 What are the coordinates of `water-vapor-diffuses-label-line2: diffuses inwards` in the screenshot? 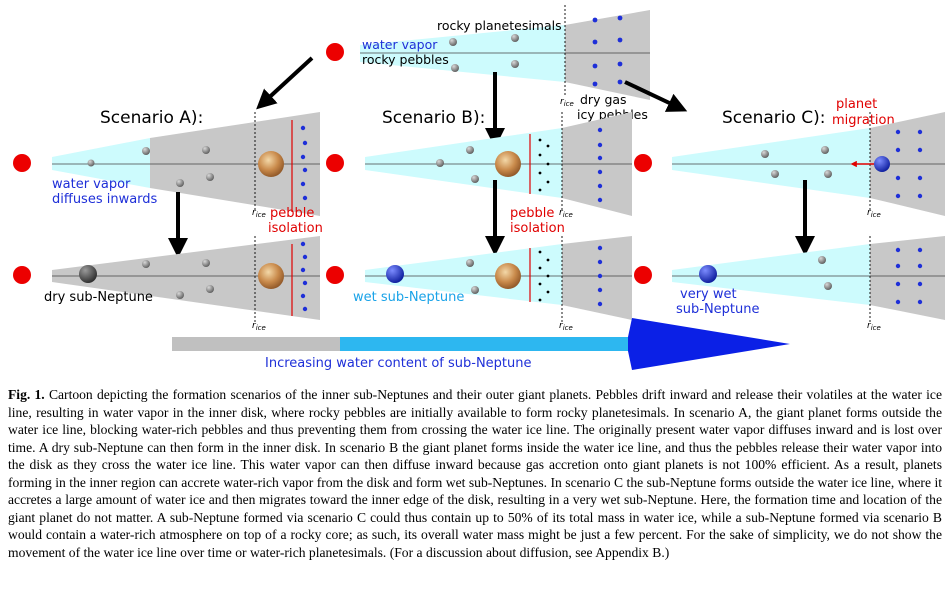 It's located at (105, 199).